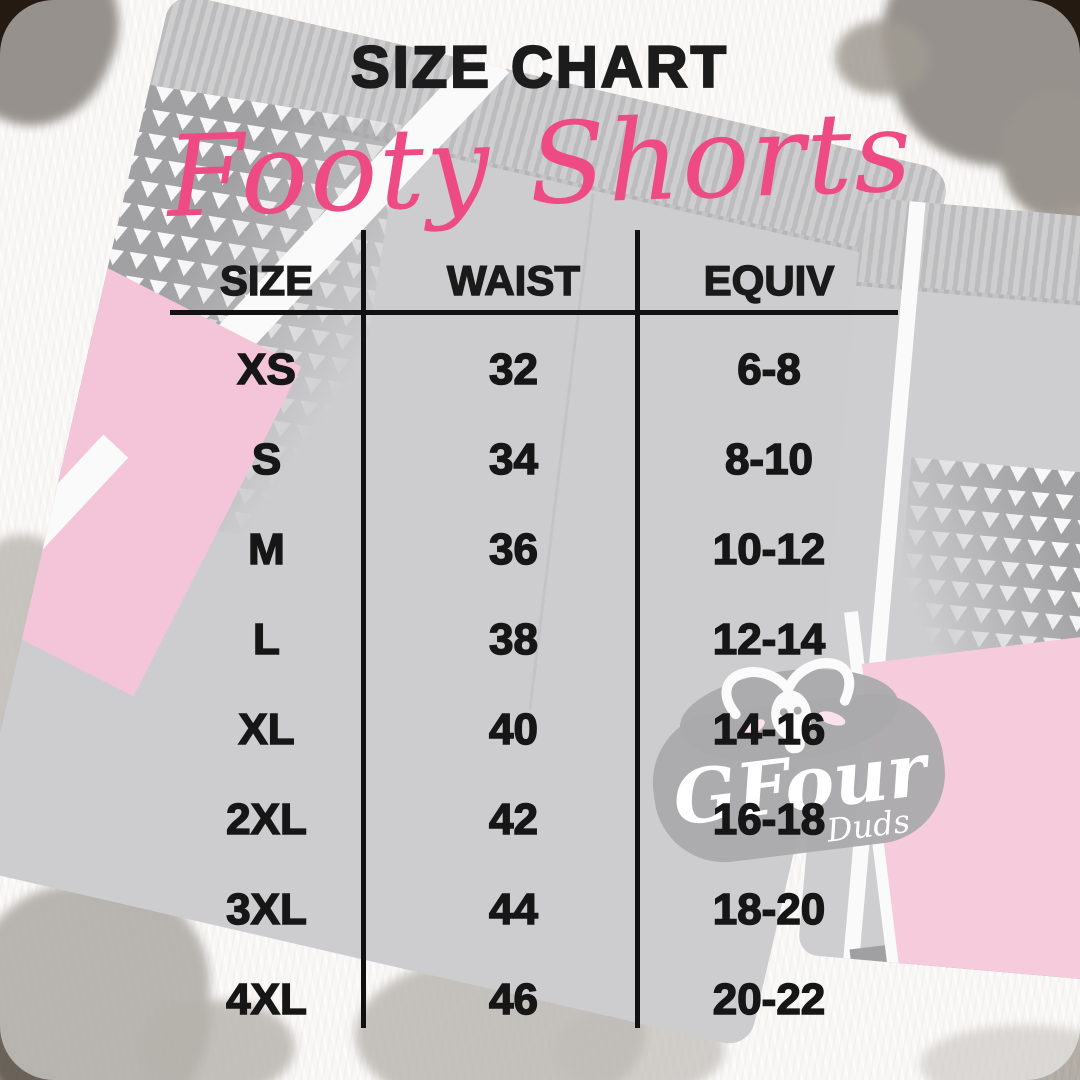  What do you see at coordinates (513, 729) in the screenshot?
I see `cell-waist: 40` at bounding box center [513, 729].